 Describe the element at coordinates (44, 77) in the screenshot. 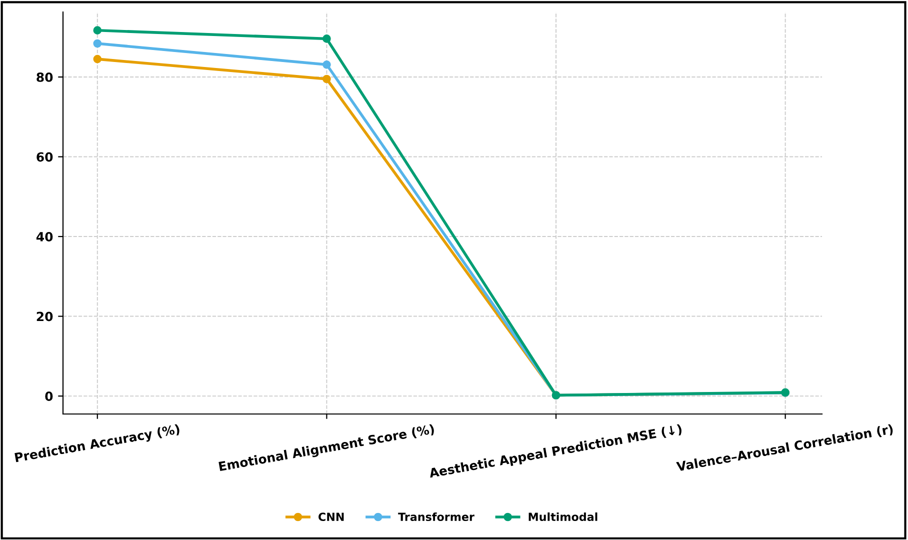

I see `y-tick-label: 80` at that location.